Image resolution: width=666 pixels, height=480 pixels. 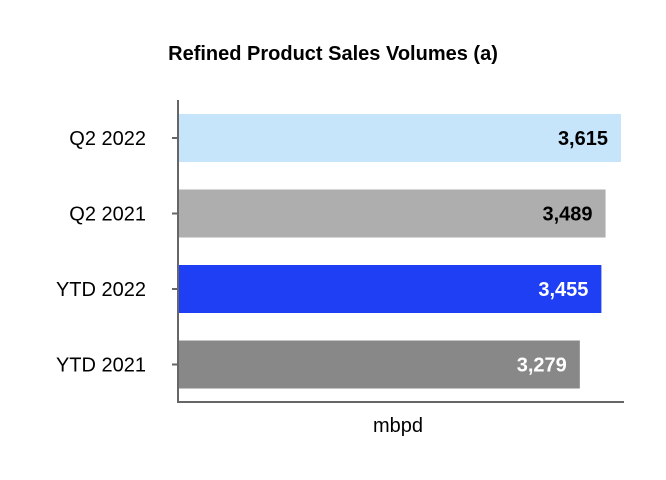 What do you see at coordinates (392, 213) in the screenshot?
I see `bar-q2-2021` at bounding box center [392, 213].